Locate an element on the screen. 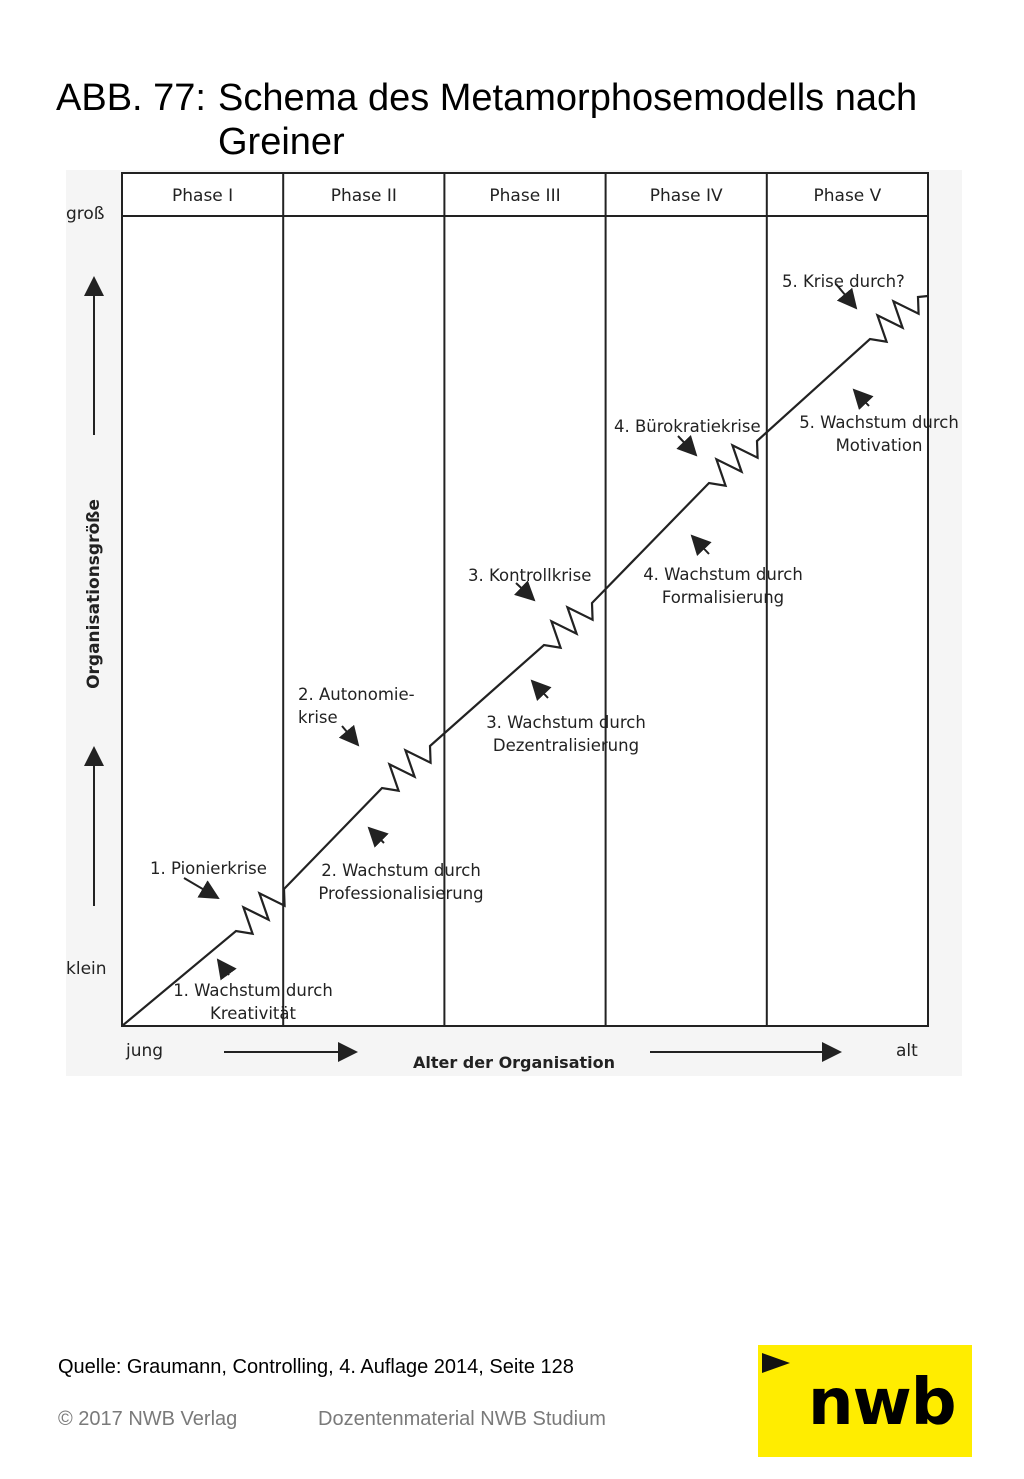 This screenshot has height=1479, width=1024. phase-label: Phase II is located at coordinates (364, 196).